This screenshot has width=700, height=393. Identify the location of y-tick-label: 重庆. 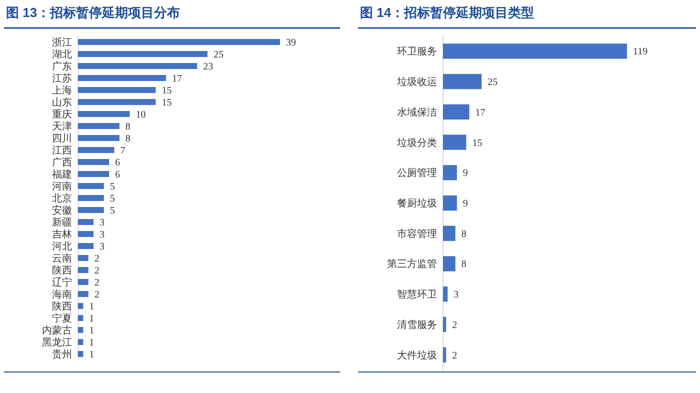
(62, 114).